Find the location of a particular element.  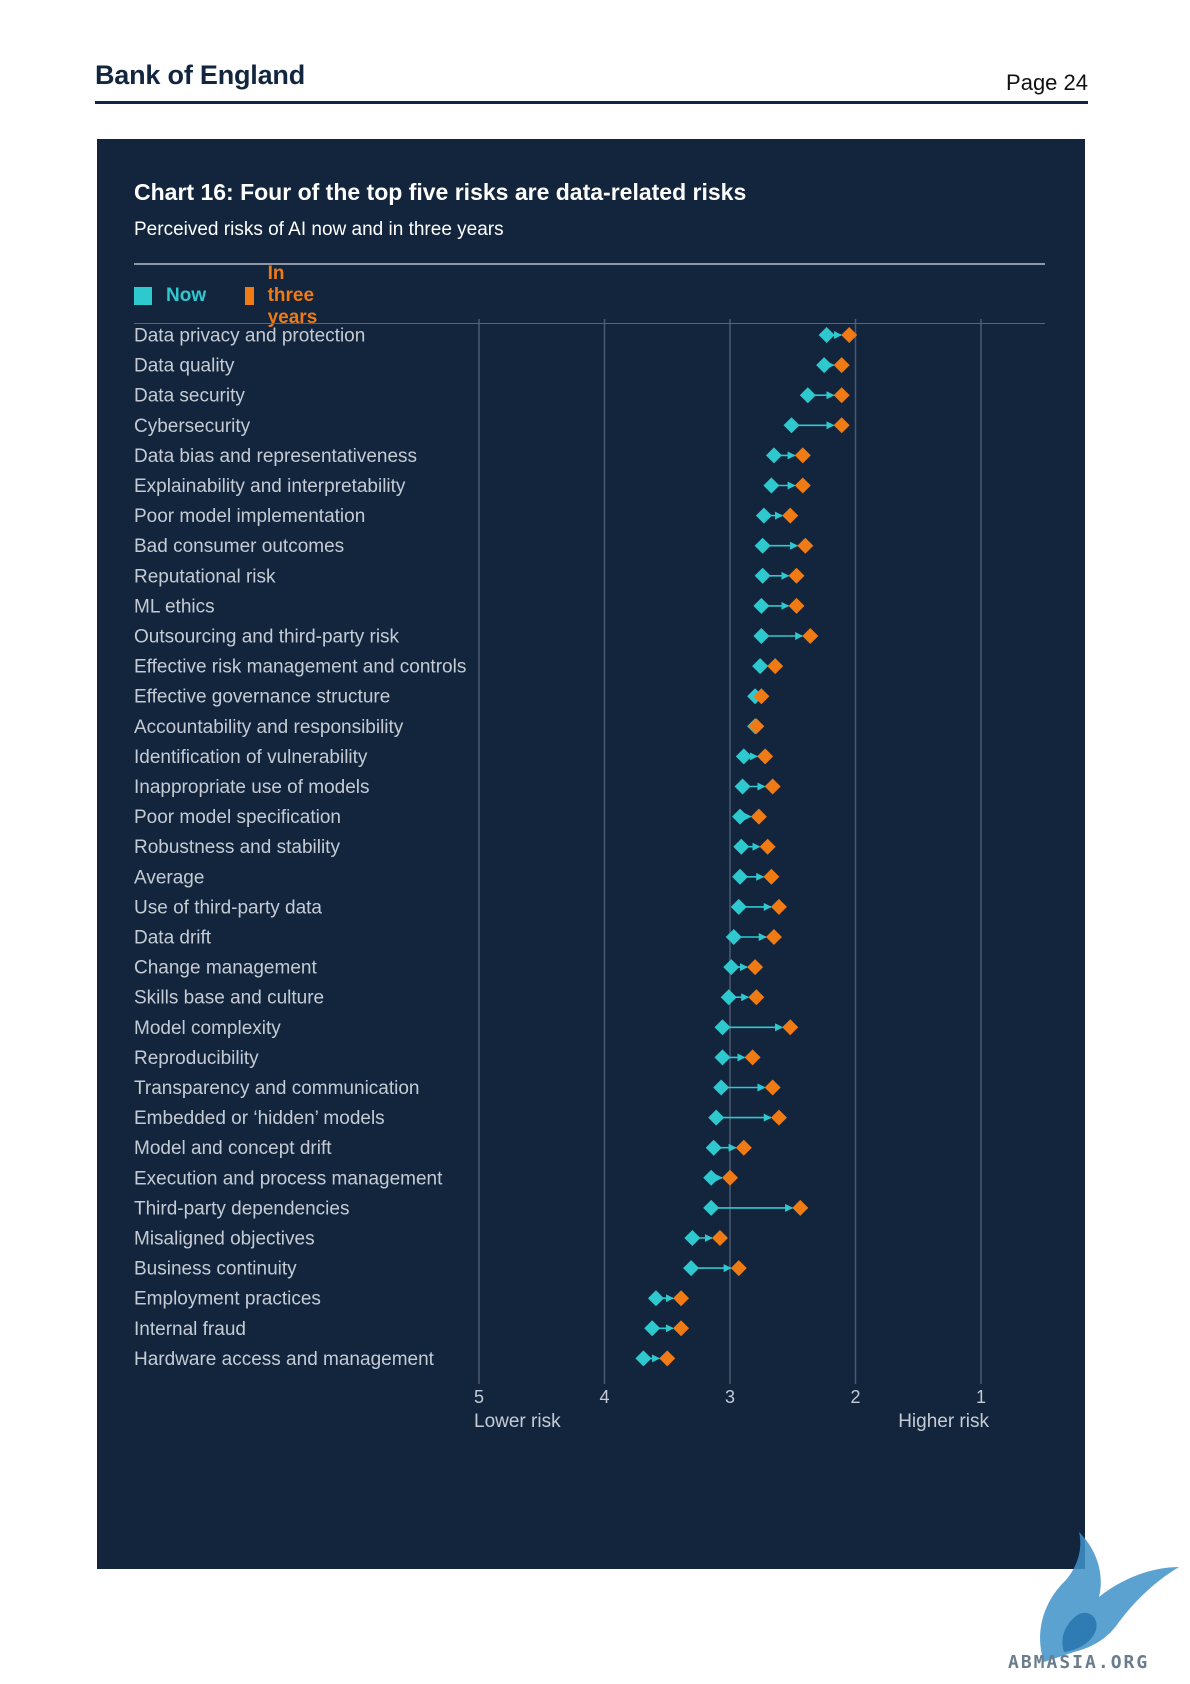

category-label: Embedded or ‘hidden’ models is located at coordinates (259, 1118).